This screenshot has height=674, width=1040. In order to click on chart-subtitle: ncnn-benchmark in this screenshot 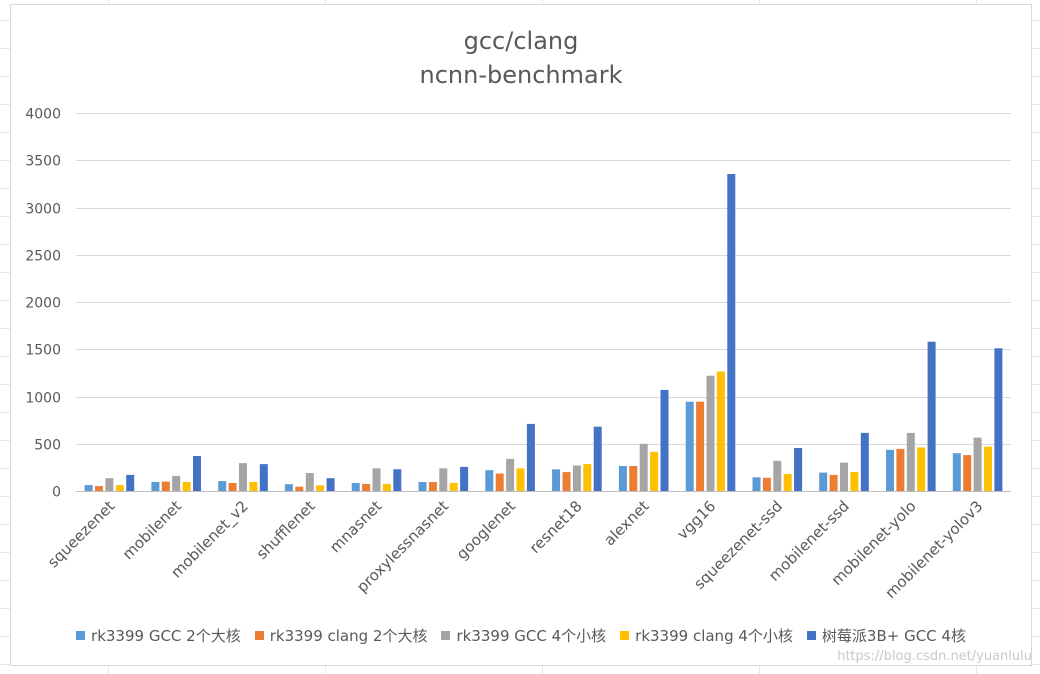, I will do `click(521, 75)`.